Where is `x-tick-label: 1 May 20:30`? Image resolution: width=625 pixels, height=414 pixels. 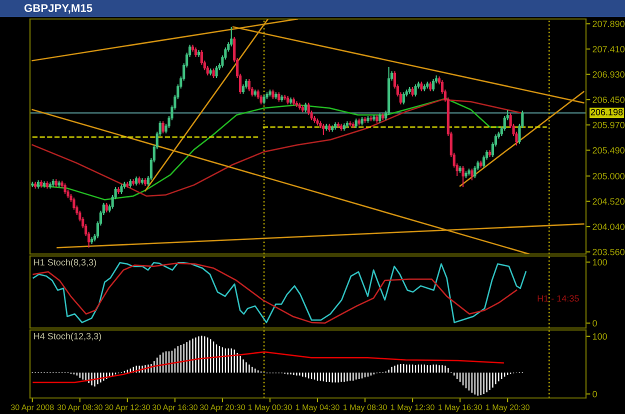 x-tick-label: 1 May 20:30 is located at coordinates (508, 408).